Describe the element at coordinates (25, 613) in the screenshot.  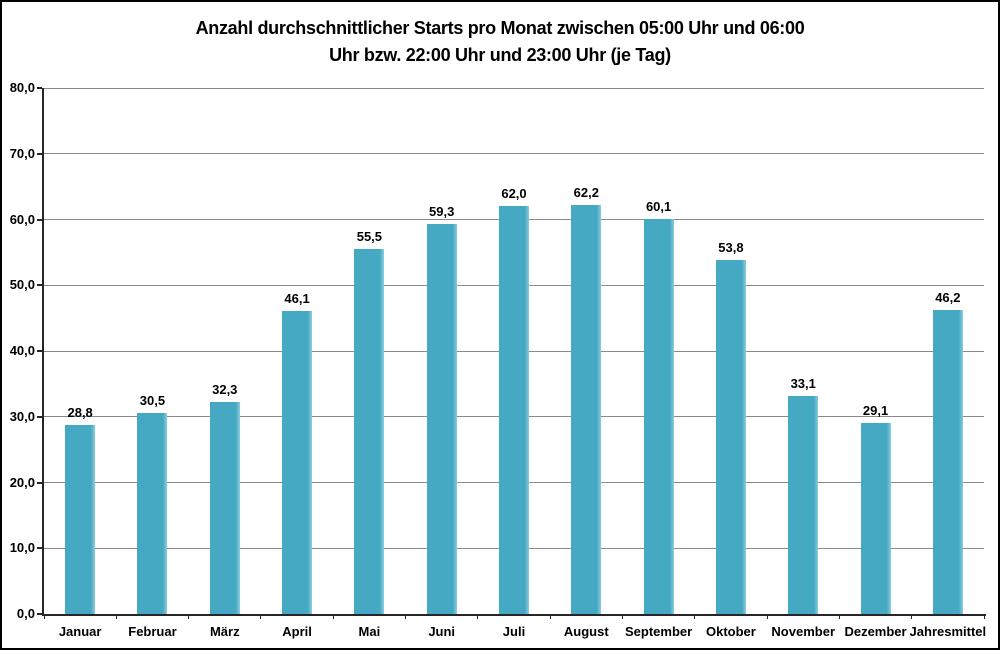
I see `y-axis-label: 0,0` at that location.